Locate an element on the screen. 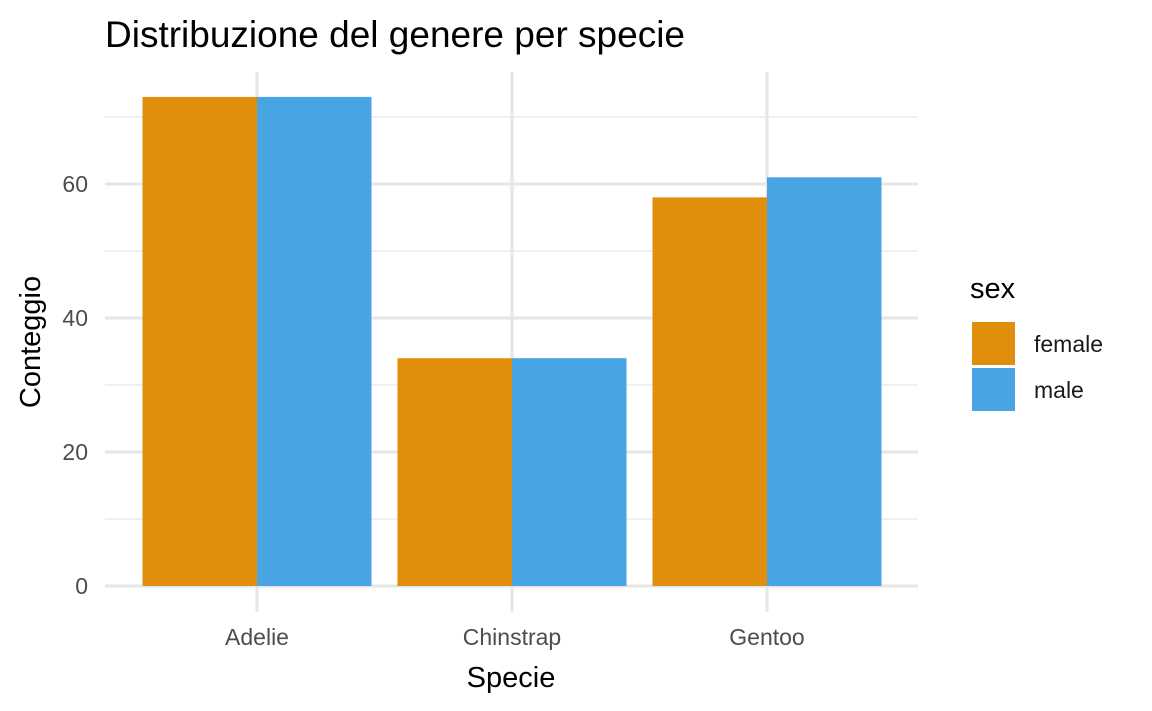  bar-female-gentoo is located at coordinates (709, 391).